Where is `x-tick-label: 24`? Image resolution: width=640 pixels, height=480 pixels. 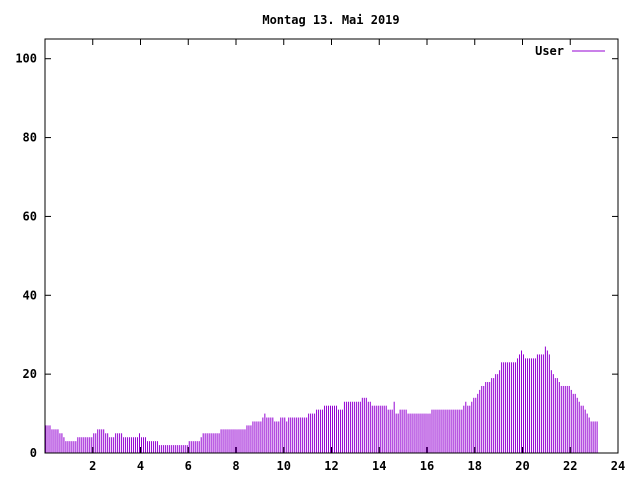
x-tick-label: 24 is located at coordinates (618, 466).